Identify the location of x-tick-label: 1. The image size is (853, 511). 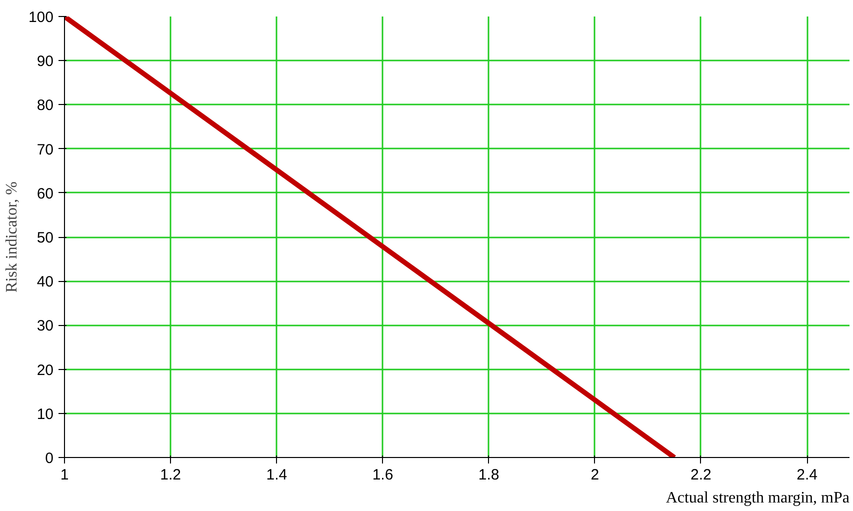
(64, 475).